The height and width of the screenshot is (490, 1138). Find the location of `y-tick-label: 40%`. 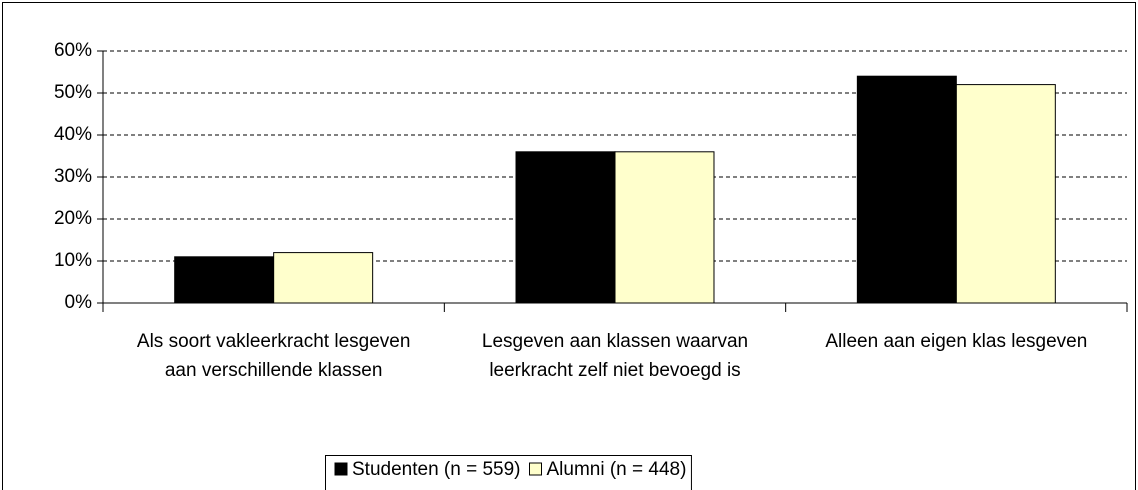

y-tick-label: 40% is located at coordinates (73, 134).